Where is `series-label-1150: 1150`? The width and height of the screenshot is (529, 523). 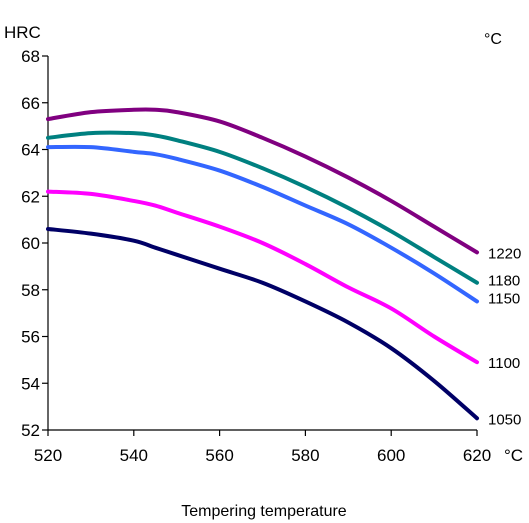
series-label-1150: 1150 is located at coordinates (504, 298).